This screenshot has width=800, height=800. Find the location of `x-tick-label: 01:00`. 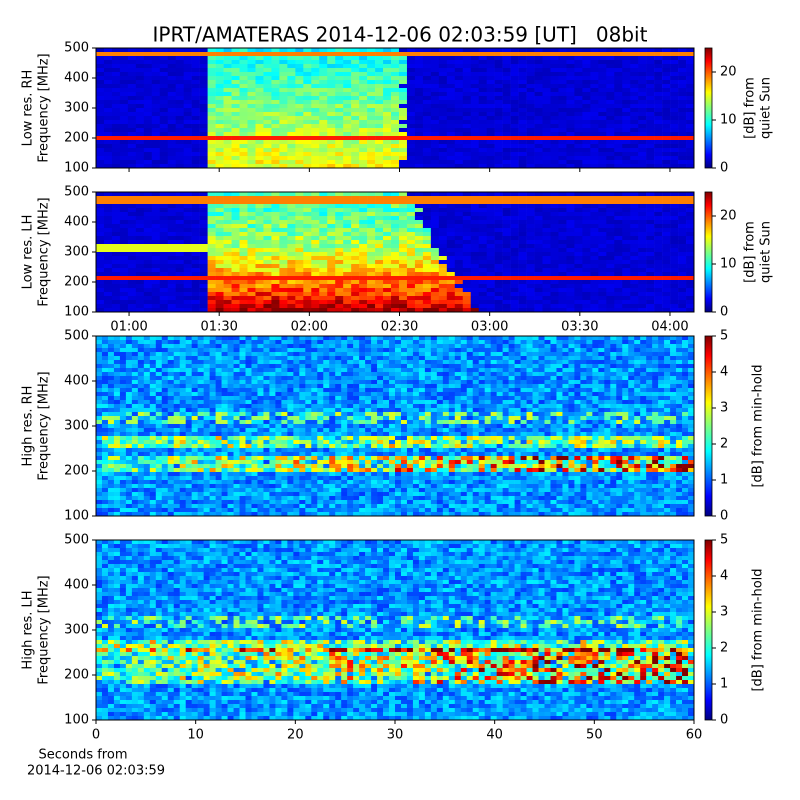

x-tick-label: 01:00 is located at coordinates (128, 327).